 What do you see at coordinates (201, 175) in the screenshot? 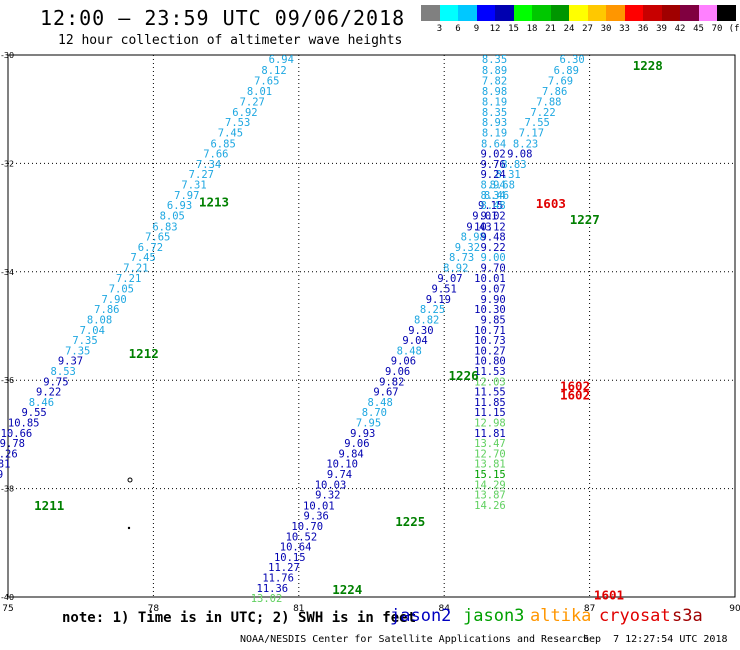
I see `wave-height-label: 7.27` at bounding box center [201, 175].